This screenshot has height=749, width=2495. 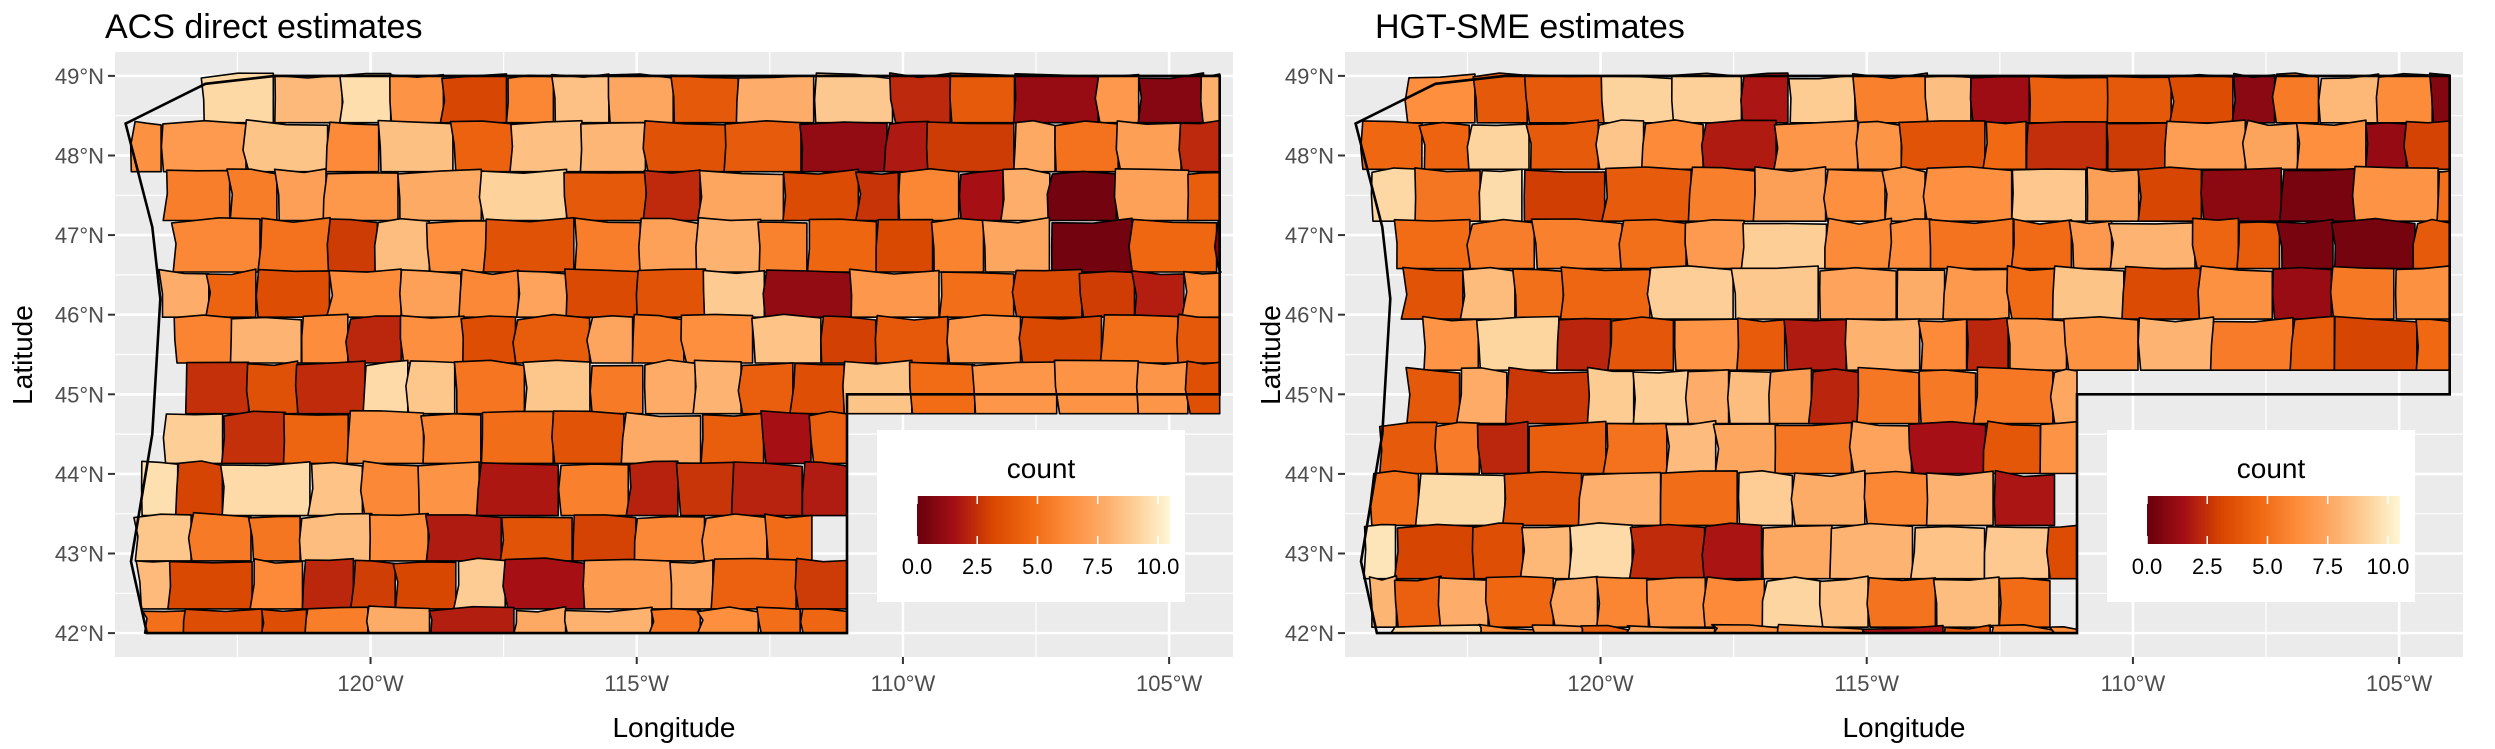 I want to click on legend-tick-label: 2.5, so click(x=2207, y=566).